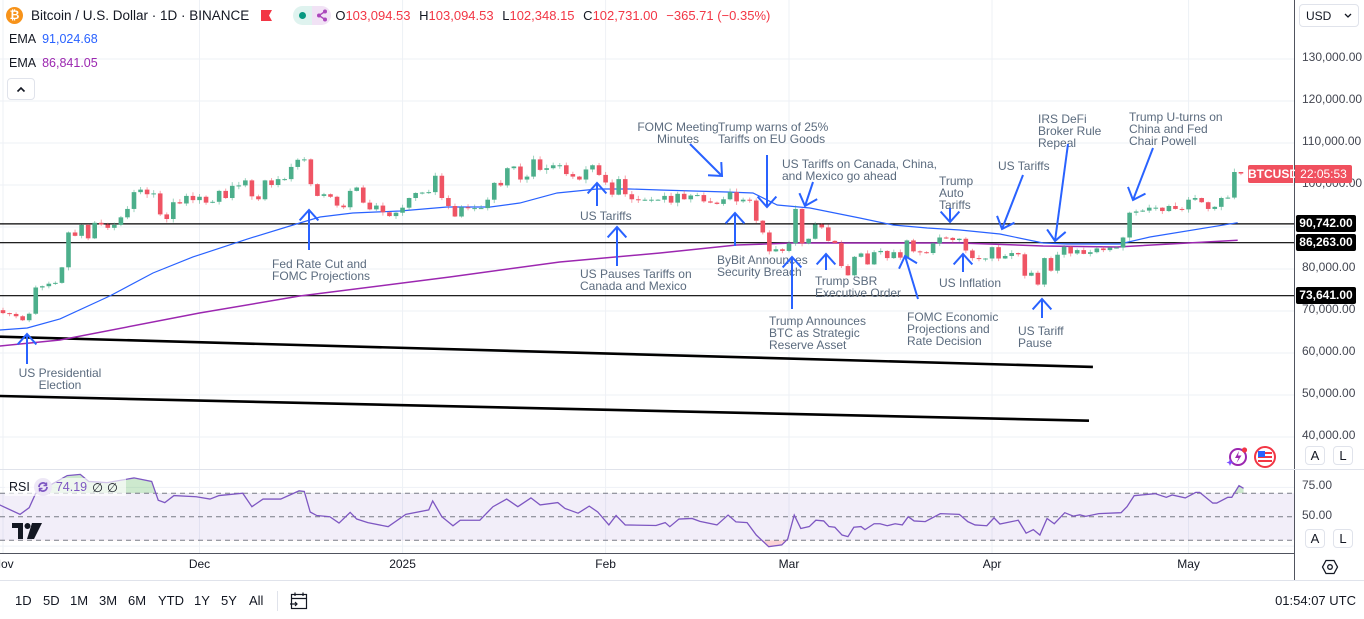 This screenshot has width=1364, height=619. Describe the element at coordinates (256, 600) in the screenshot. I see `range-button-all: All` at that location.